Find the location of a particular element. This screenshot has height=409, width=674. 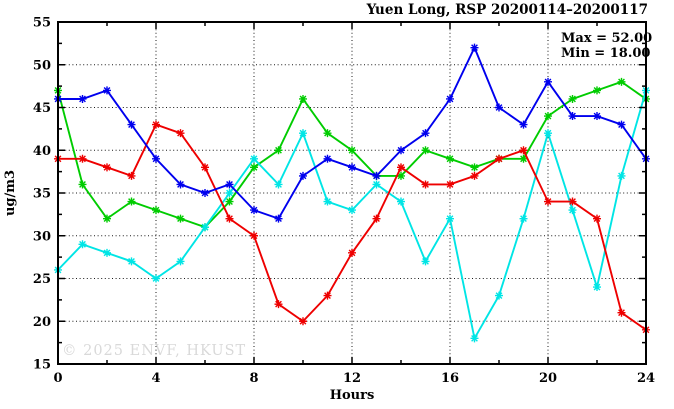

y-tick-label: 45 is located at coordinates (42, 108).